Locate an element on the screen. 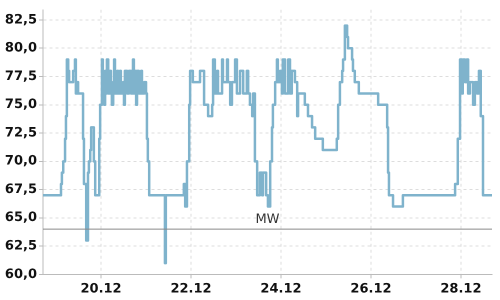  x-tick-label: 28.12 is located at coordinates (461, 289).